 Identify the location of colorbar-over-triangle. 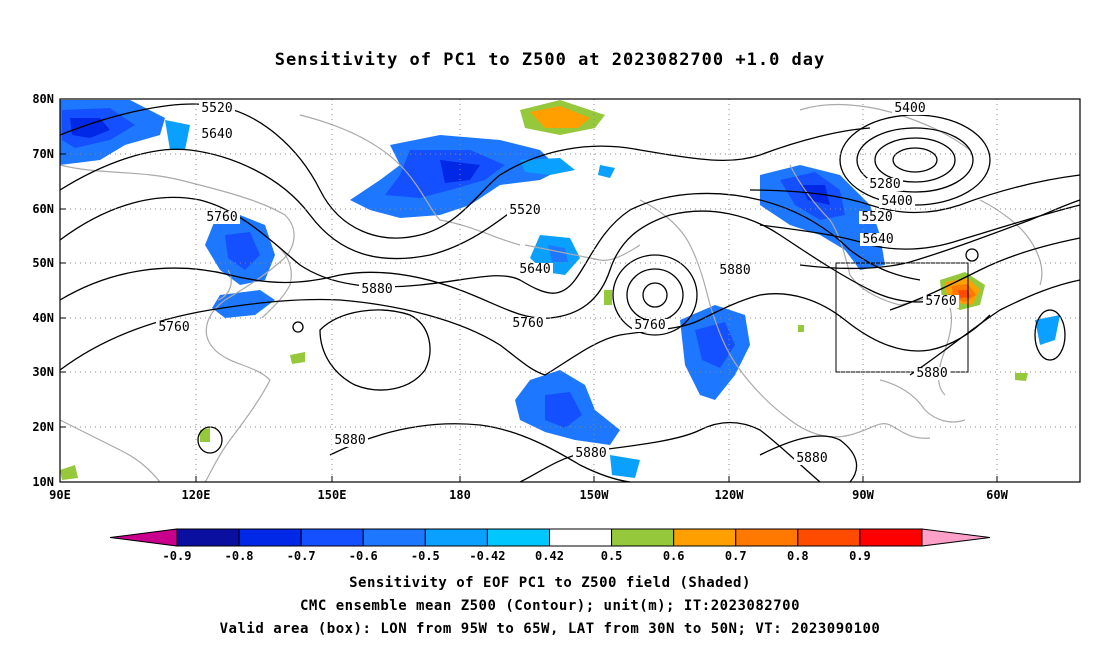
(956, 537).